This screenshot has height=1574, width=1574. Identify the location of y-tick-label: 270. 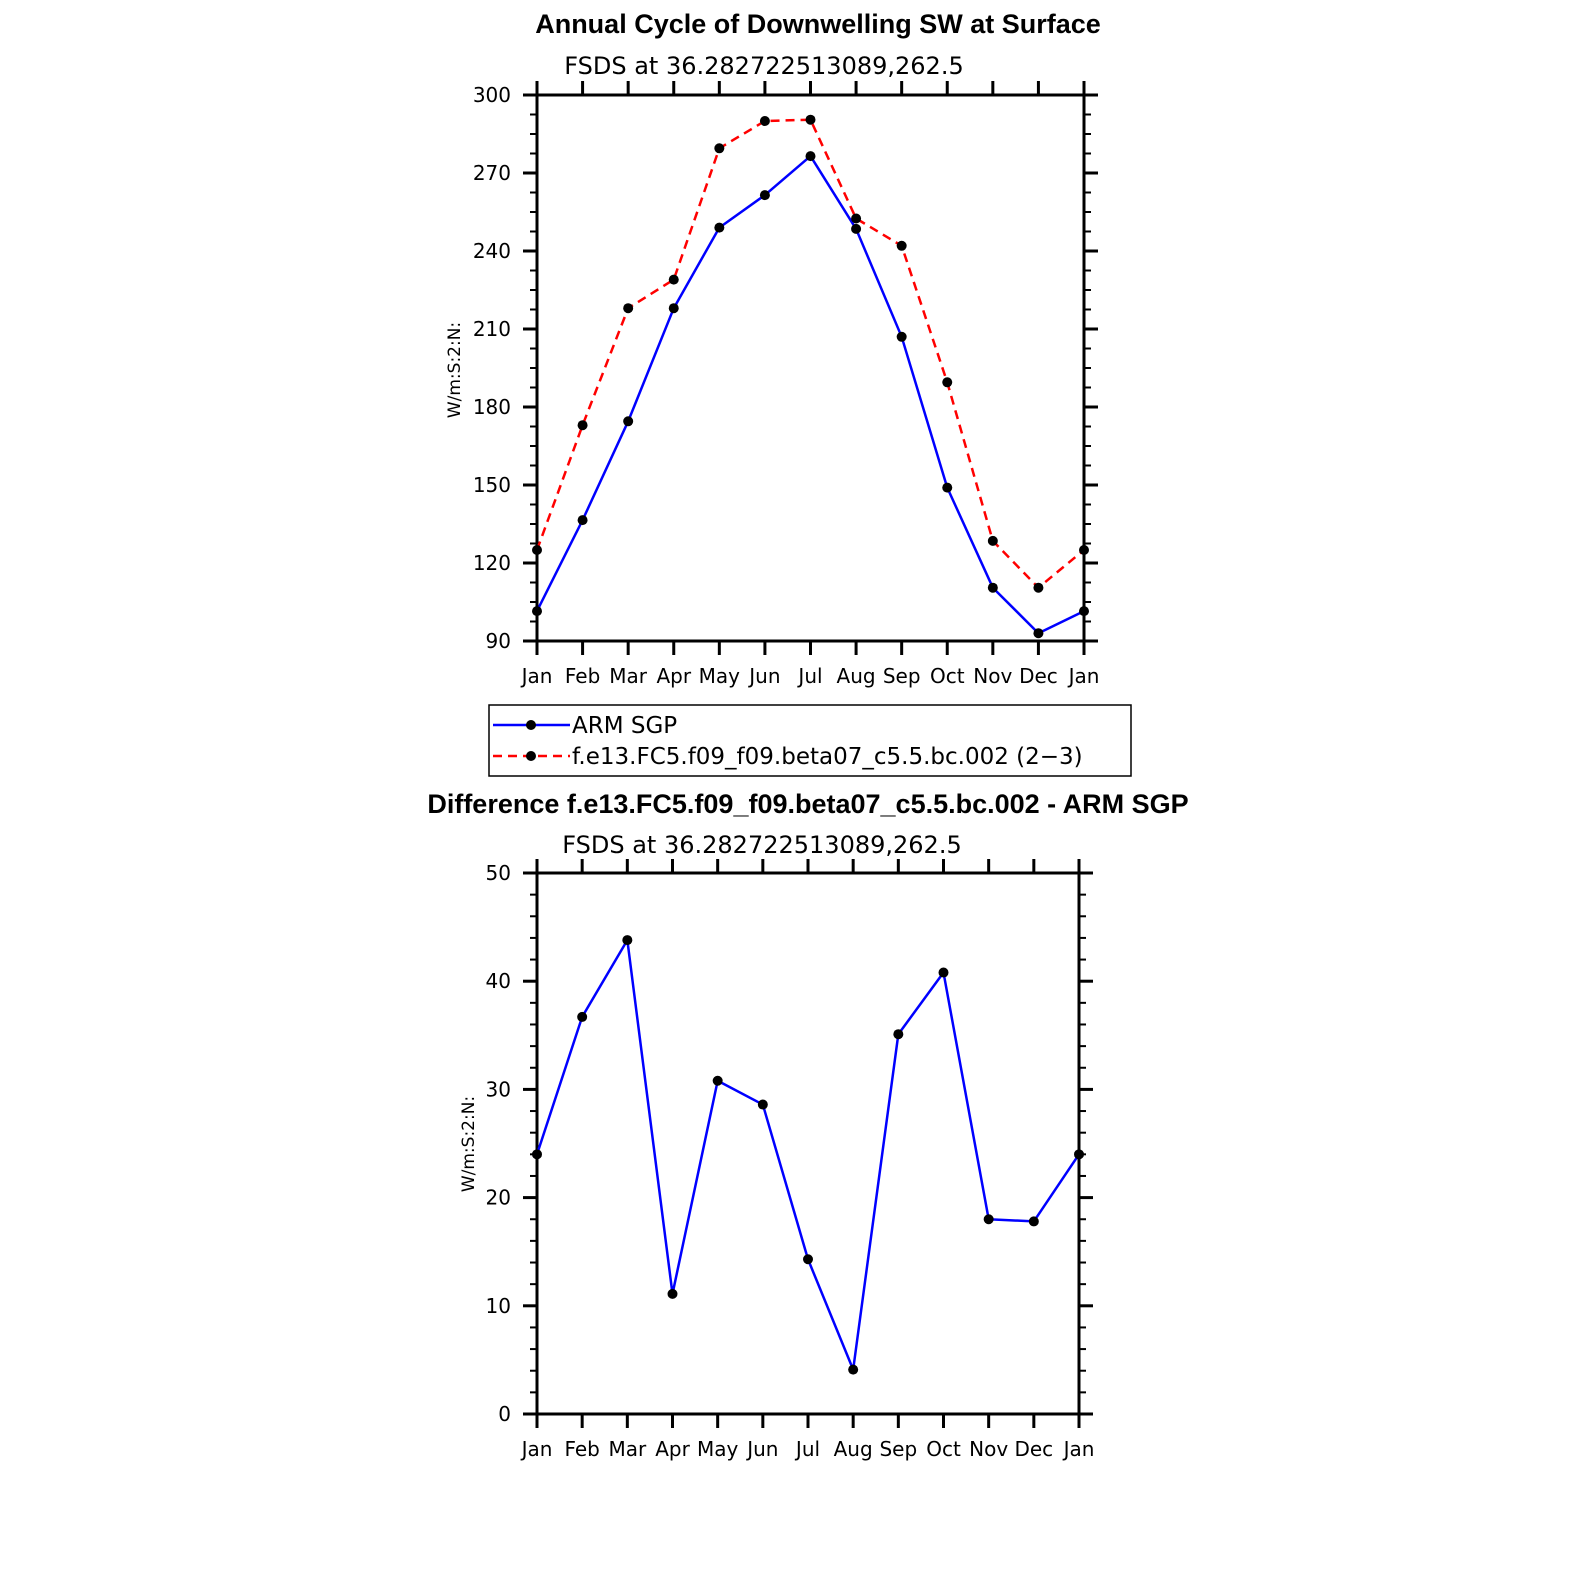
(492, 173).